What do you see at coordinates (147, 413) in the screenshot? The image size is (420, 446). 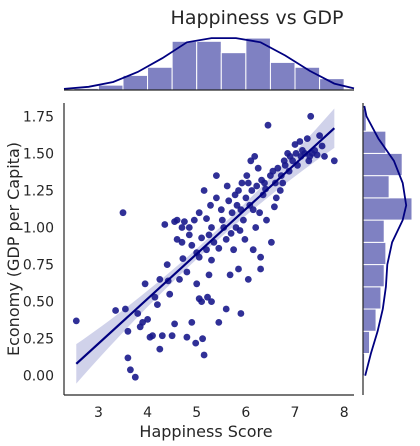 I see `x-tick-label: 4` at bounding box center [147, 413].